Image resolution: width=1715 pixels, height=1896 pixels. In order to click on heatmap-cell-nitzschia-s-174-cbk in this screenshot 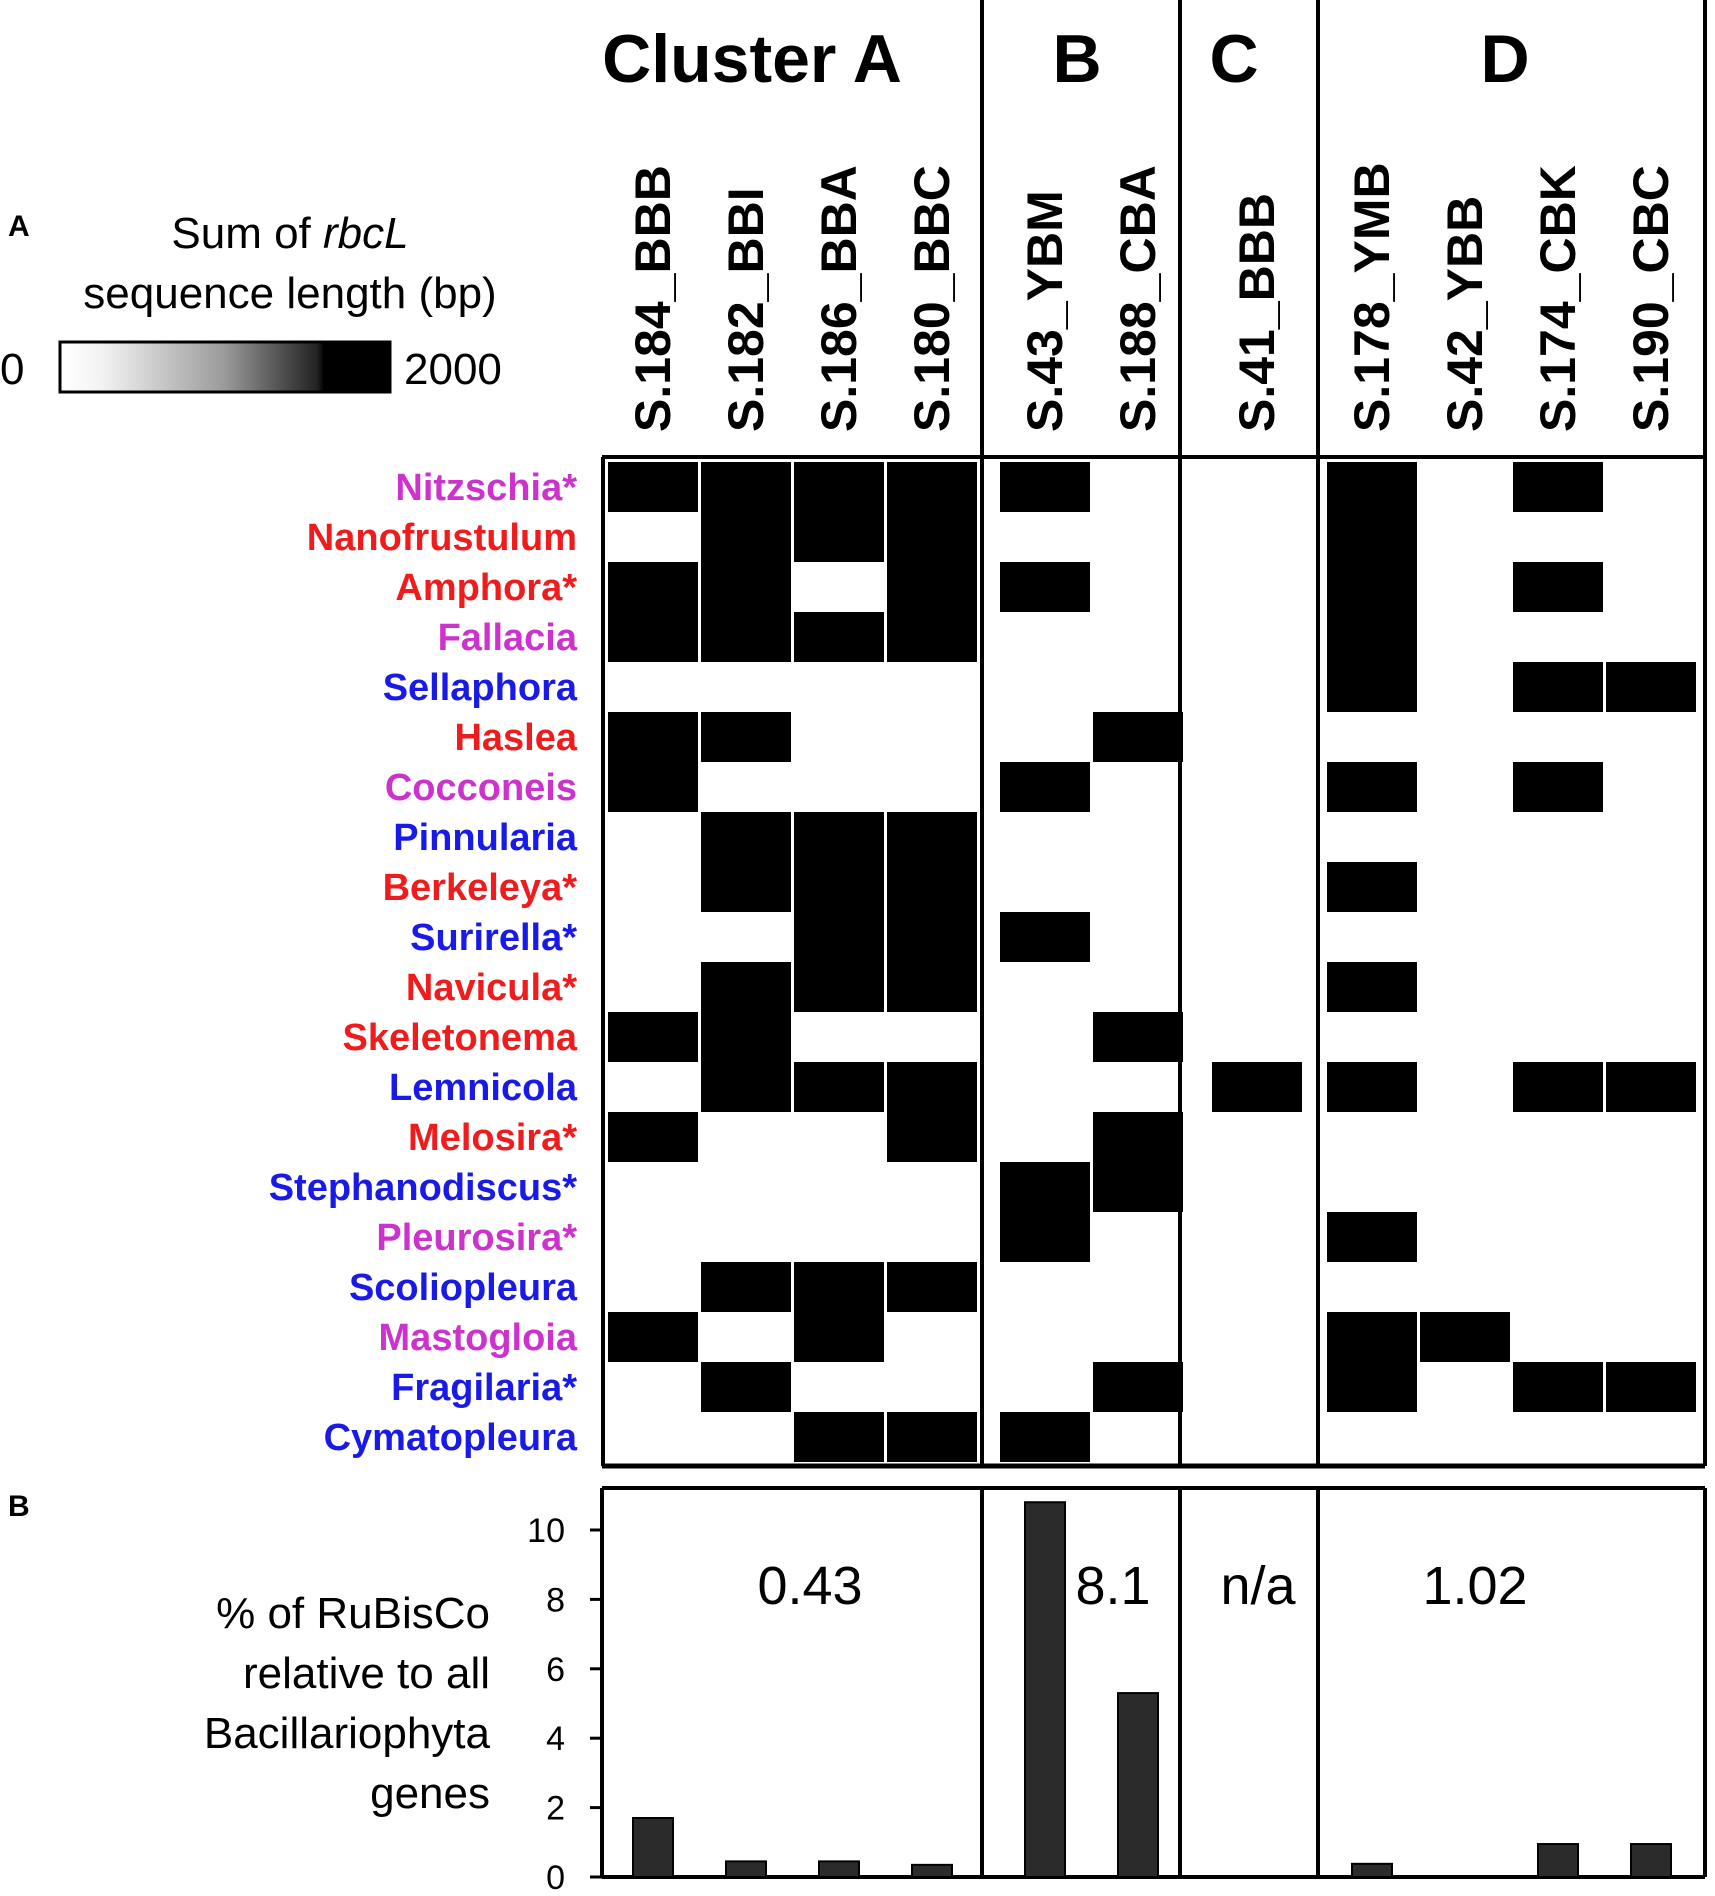, I will do `click(1558, 487)`.